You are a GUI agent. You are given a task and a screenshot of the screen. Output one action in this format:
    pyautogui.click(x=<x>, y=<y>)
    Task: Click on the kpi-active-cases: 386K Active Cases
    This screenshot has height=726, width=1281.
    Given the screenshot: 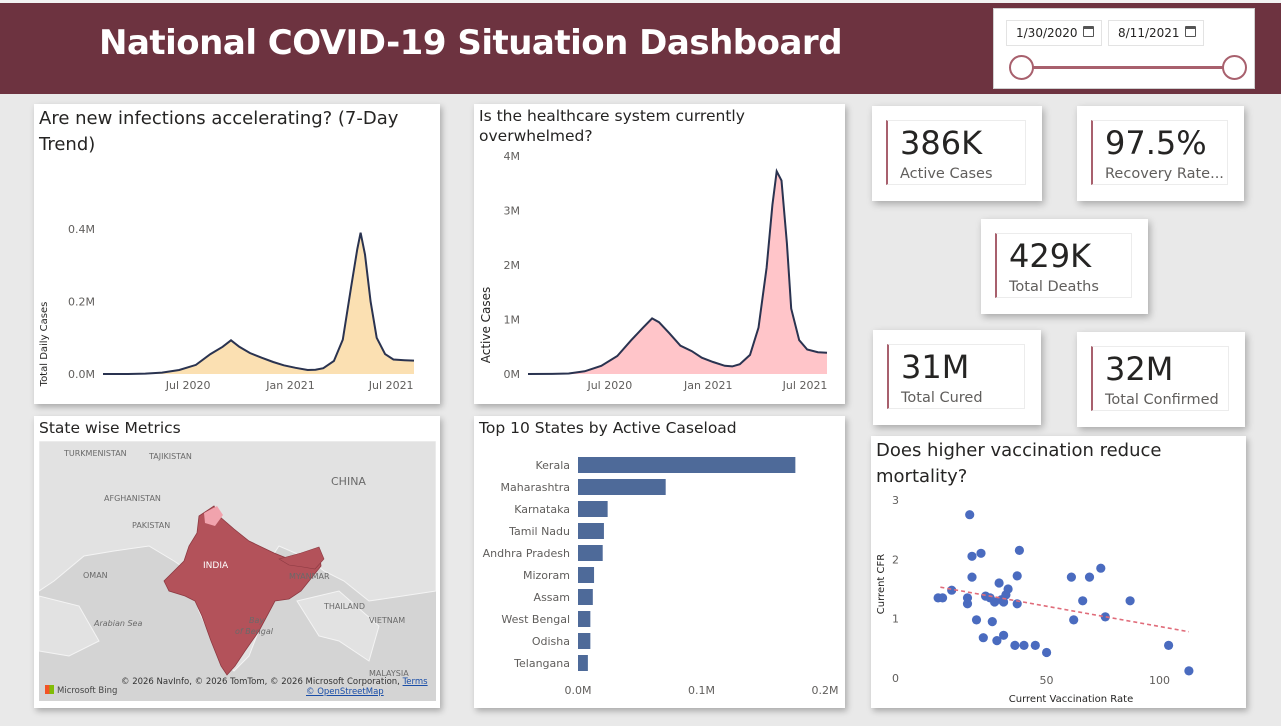 What is the action you would take?
    pyautogui.click(x=957, y=153)
    